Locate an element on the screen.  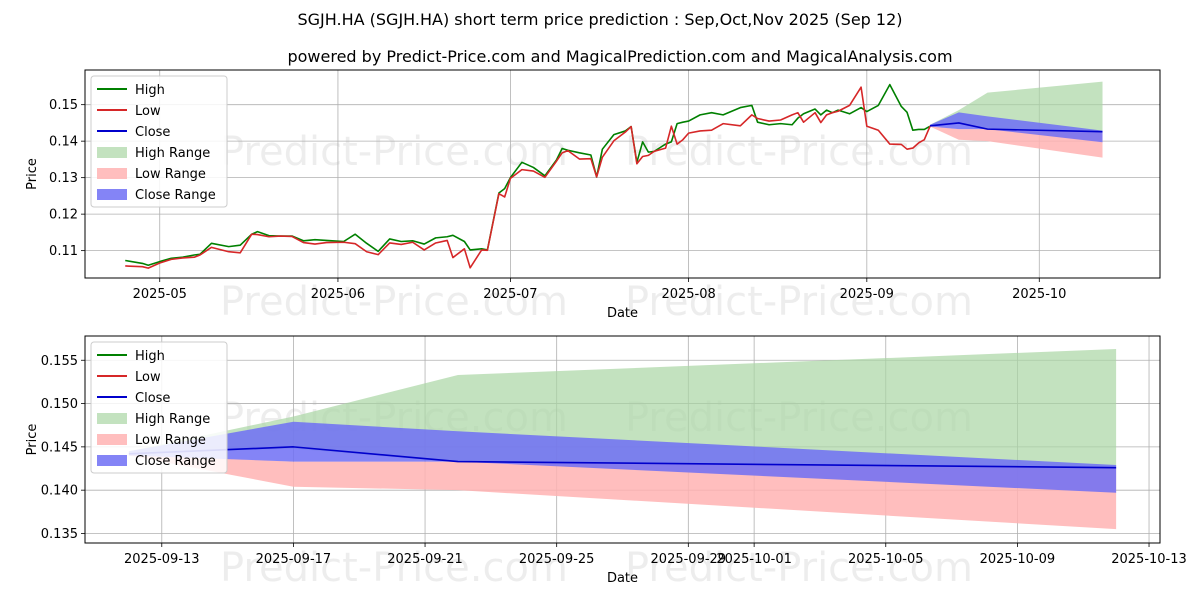
x-tick-label: 2025-10-01 is located at coordinates (754, 559).